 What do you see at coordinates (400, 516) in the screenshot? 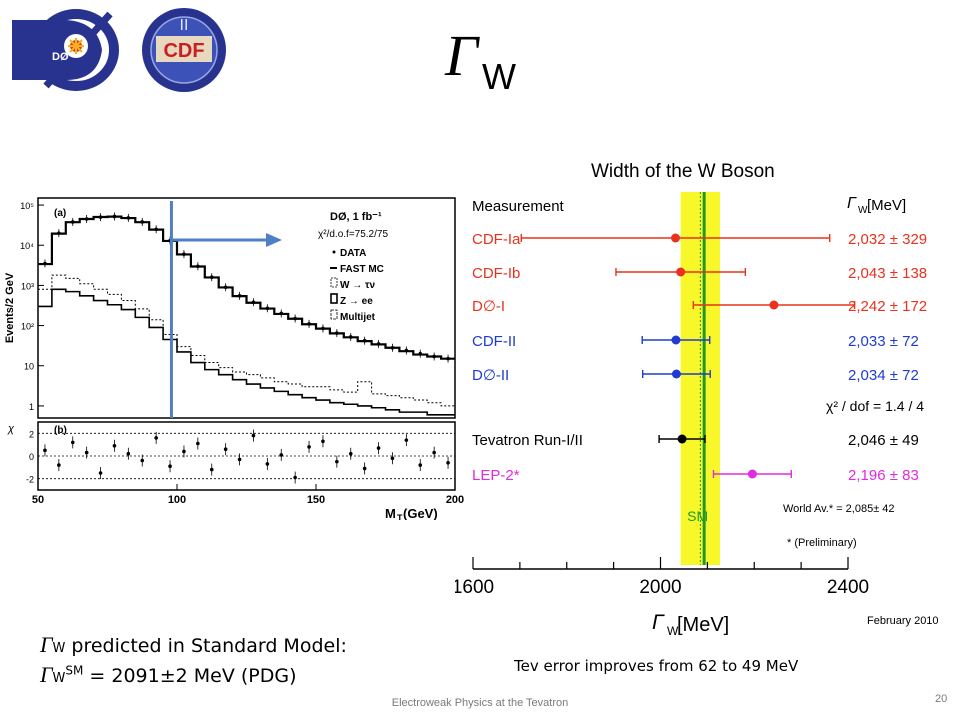
I see `x-axis-label-sub: T` at bounding box center [400, 516].